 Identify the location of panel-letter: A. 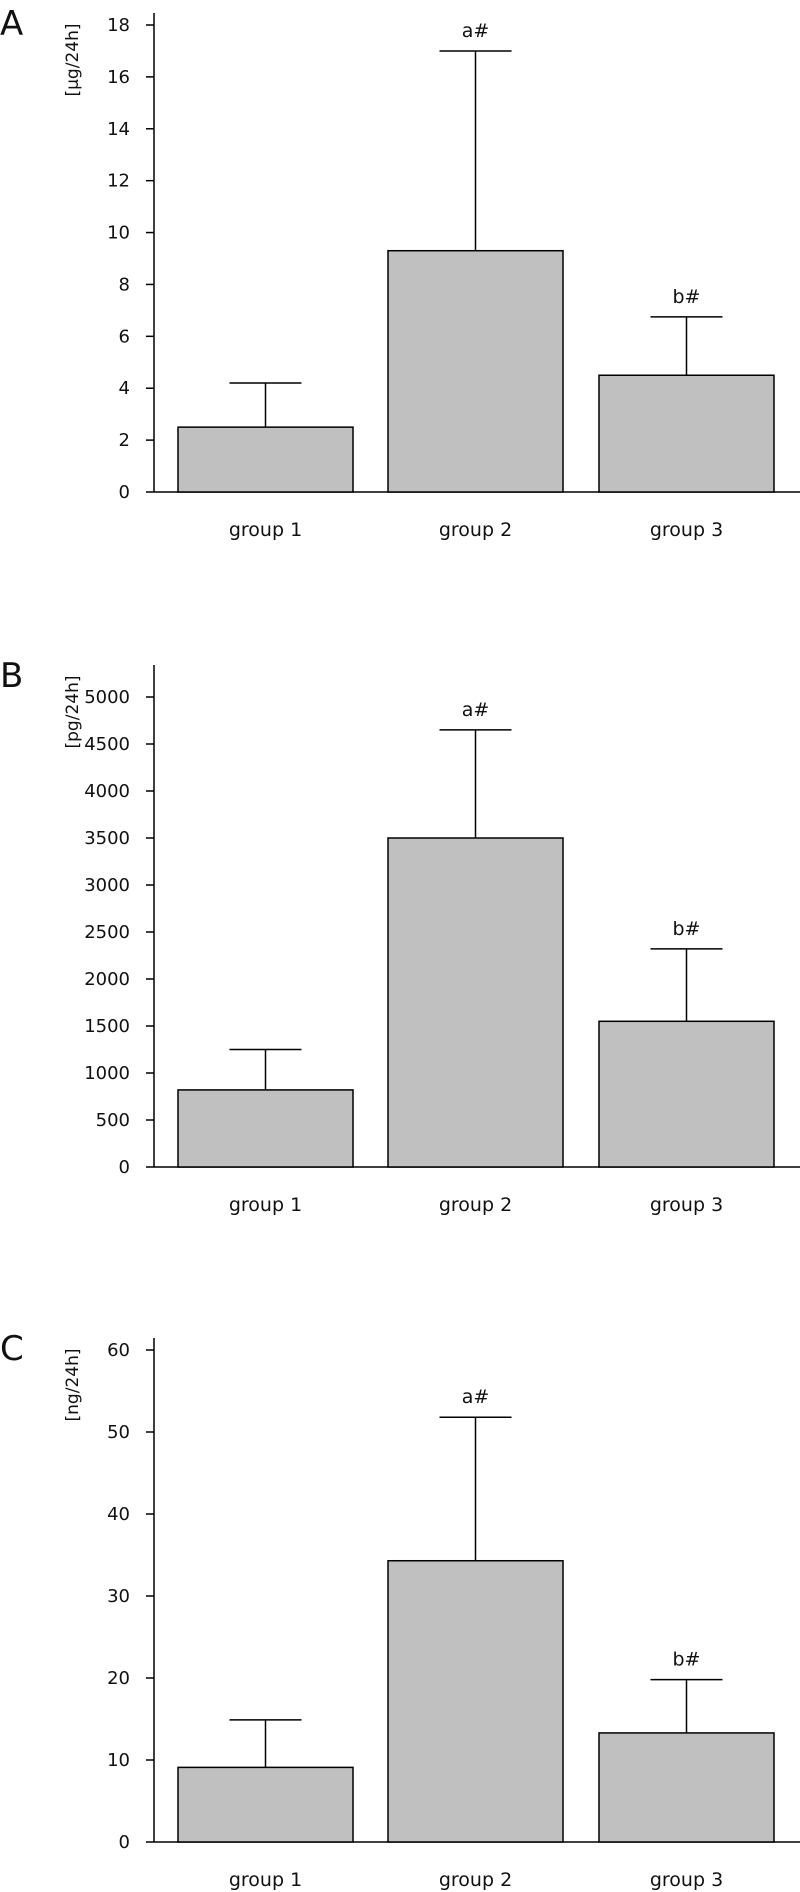
(11, 24).